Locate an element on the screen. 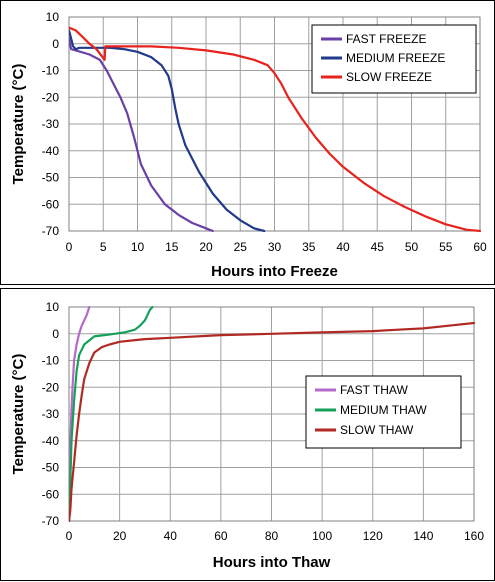 The height and width of the screenshot is (582, 495). series-line-medium-thaw is located at coordinates (111, 414).